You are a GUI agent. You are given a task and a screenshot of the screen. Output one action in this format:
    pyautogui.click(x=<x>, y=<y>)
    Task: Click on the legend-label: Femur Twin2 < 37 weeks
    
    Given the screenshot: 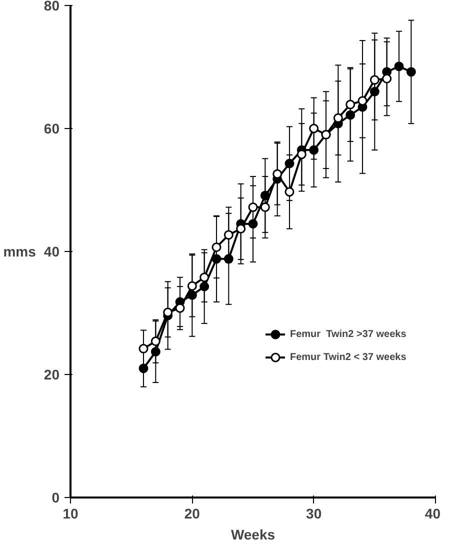 What is the action you would take?
    pyautogui.click(x=348, y=357)
    